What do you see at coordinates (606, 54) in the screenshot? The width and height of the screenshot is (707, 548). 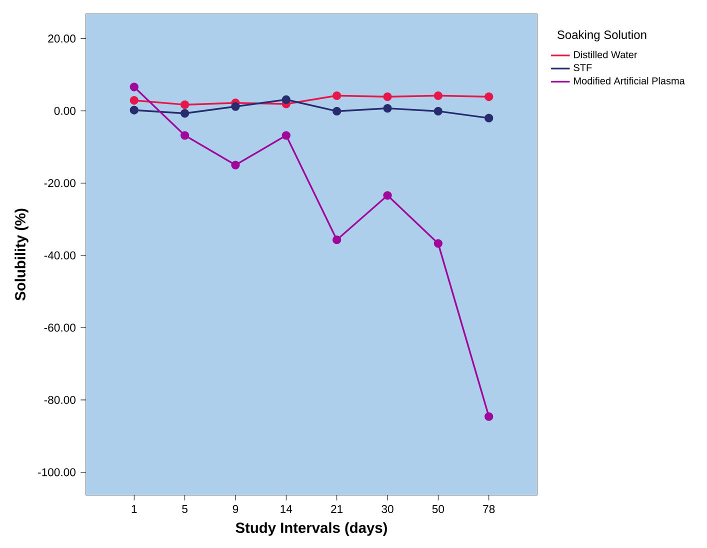 I see `legend-label: Distilled Water` at bounding box center [606, 54].